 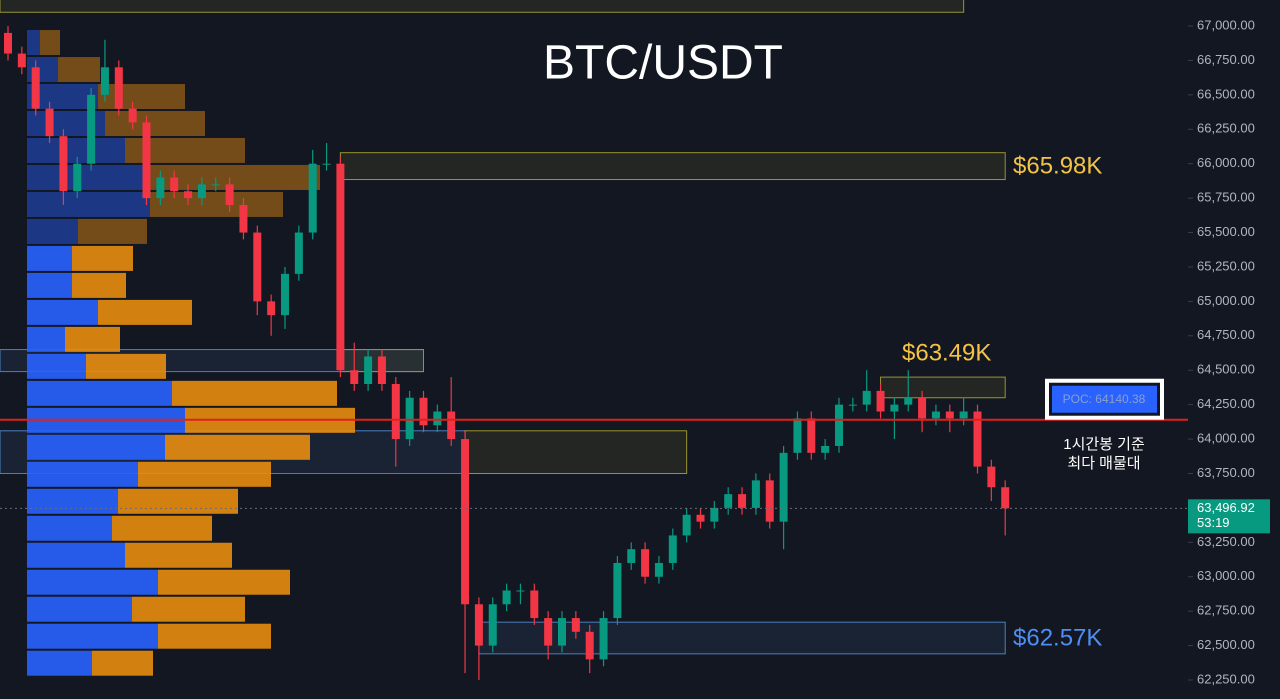 What do you see at coordinates (1213, 522) in the screenshot?
I see `countdown-label: 53:19` at bounding box center [1213, 522].